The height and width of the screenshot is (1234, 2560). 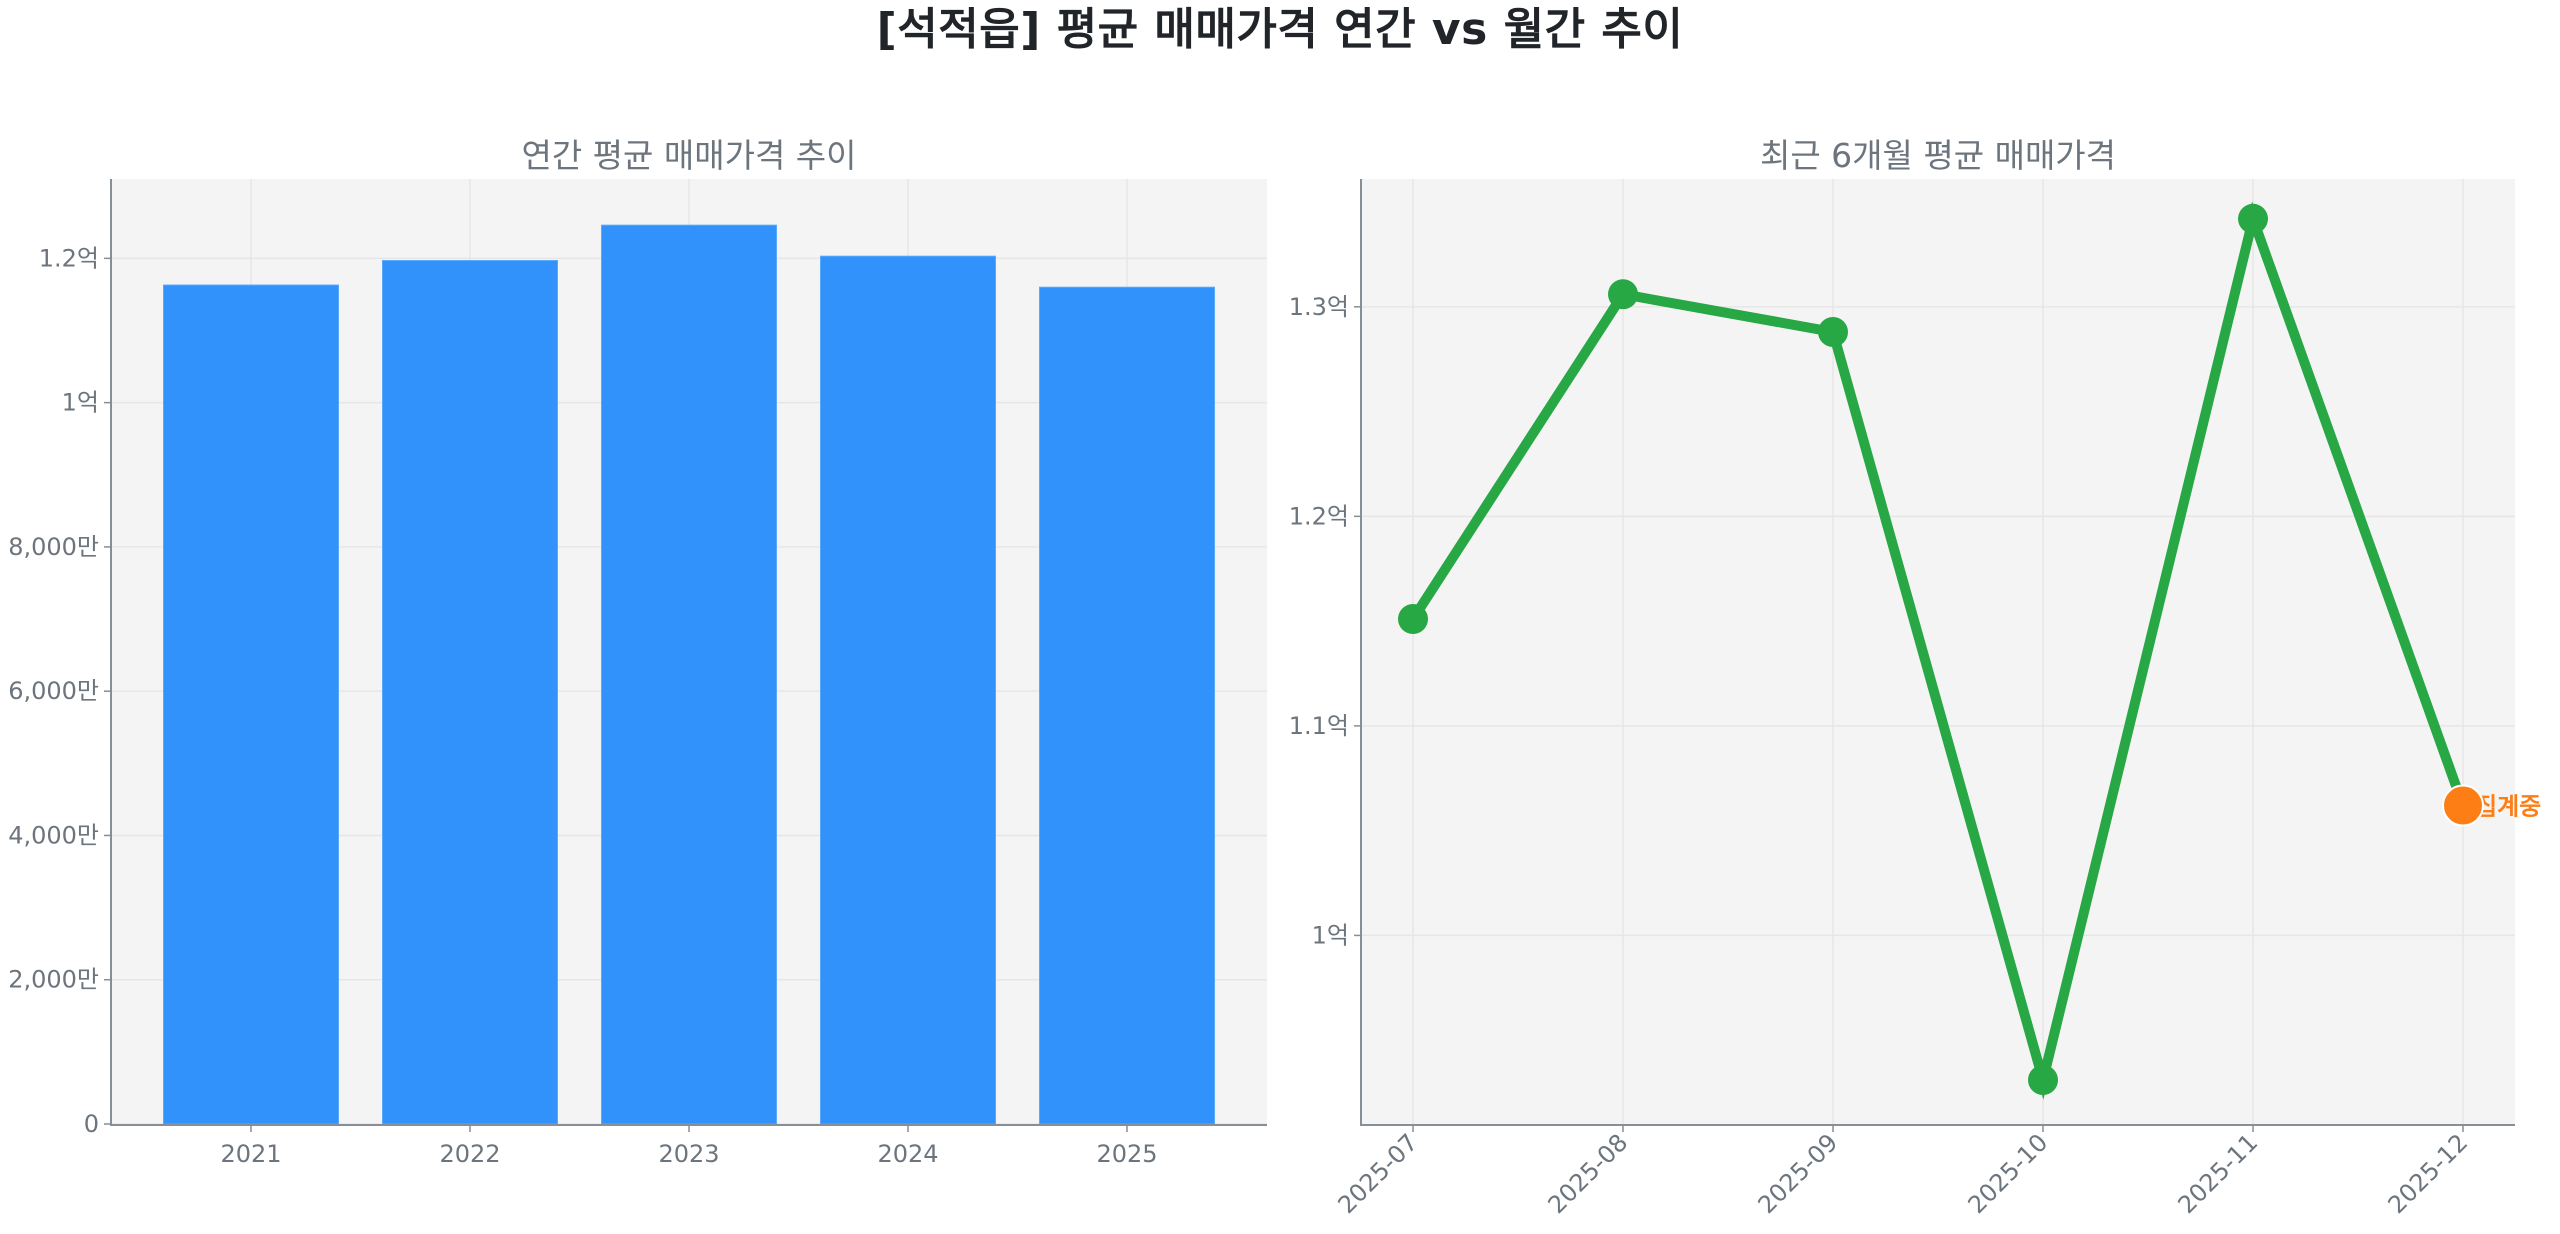 I want to click on right-x-tick-label: 2025-08, so click(x=1588, y=1173).